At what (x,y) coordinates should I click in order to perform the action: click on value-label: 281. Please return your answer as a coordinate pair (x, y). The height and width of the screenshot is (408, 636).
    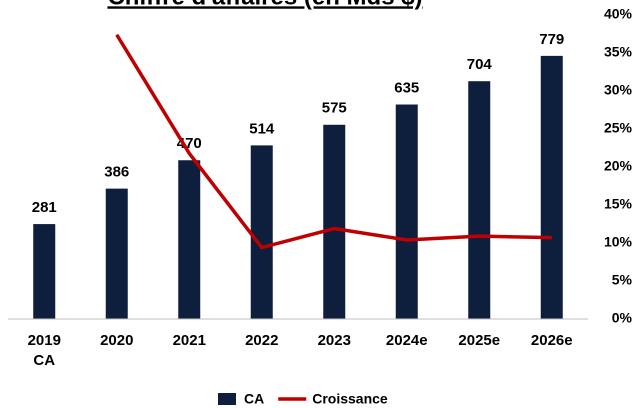
    Looking at the image, I should click on (44, 207).